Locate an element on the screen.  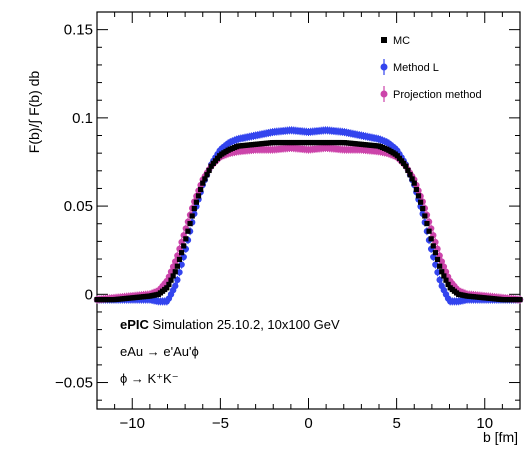
annotation-bold: ePIC is located at coordinates (135, 324).